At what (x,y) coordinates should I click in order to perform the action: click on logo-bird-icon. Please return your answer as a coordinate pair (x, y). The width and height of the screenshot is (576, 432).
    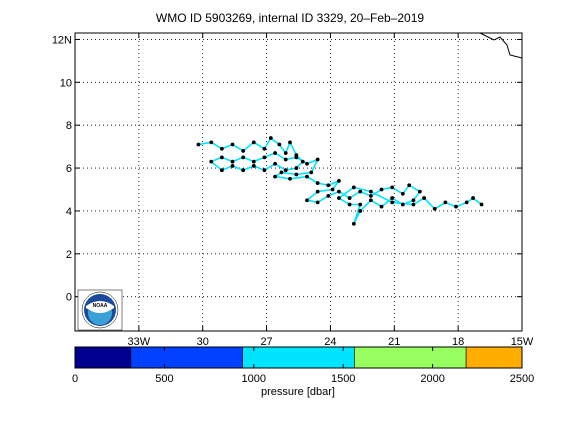
    Looking at the image, I should click on (100, 307).